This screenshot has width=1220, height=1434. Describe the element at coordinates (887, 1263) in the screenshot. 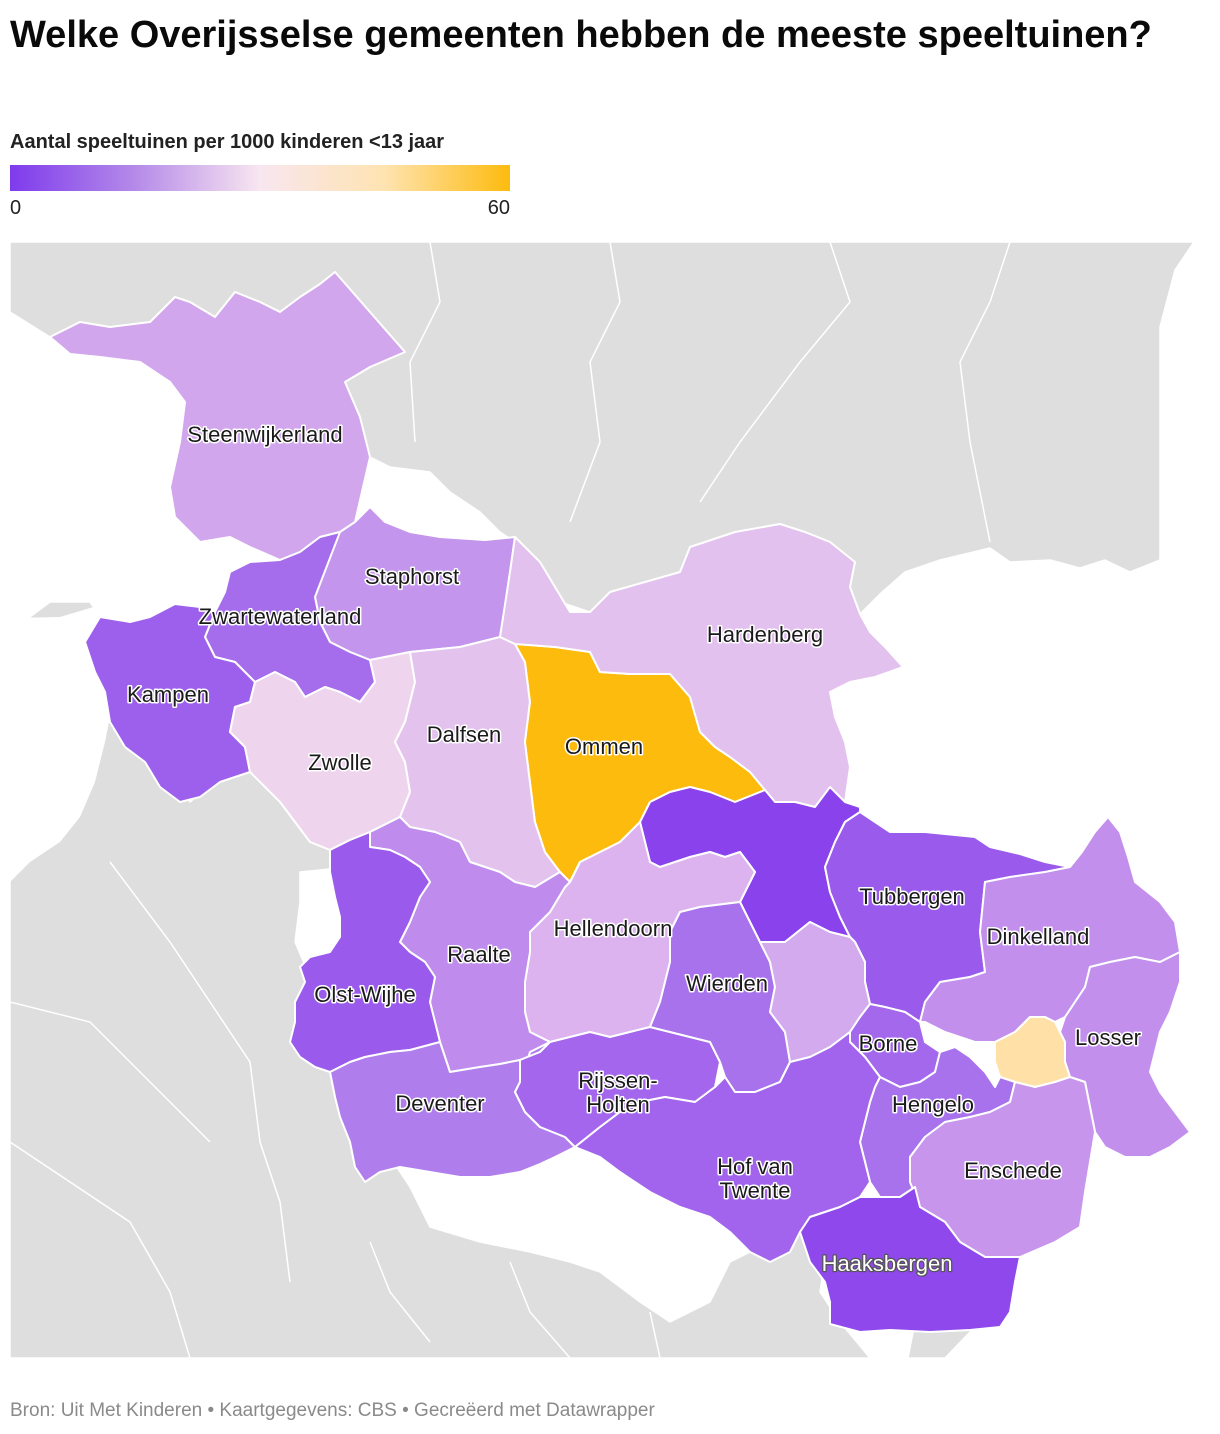

I see `label-haaksbergen: Haaksbergen` at that location.